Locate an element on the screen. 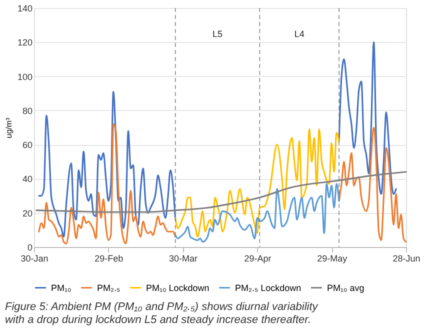 The image size is (424, 329). caption: Figure 5: Ambient PM (PM₁₀ and PM₂.₅) shows diurnal variability with a drop during lockdown L5 and steady increase thereafter. is located at coordinates (162, 313).